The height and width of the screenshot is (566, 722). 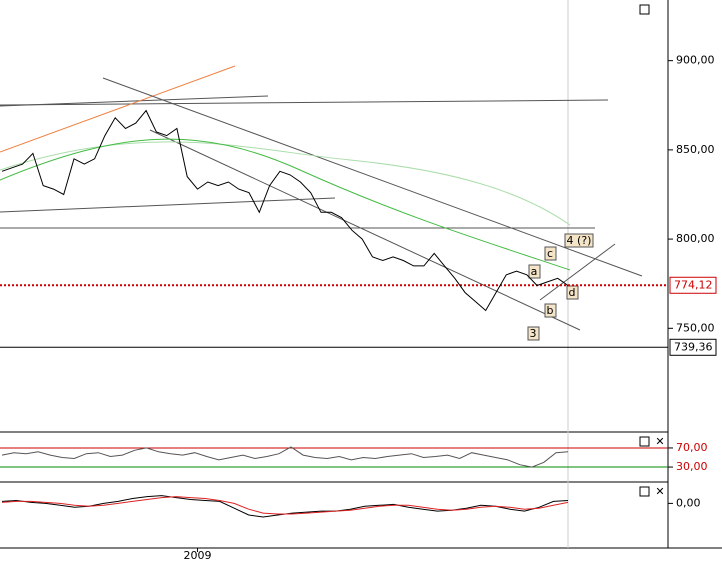 I want to click on y-tick-label: 0,00, so click(x=688, y=502).